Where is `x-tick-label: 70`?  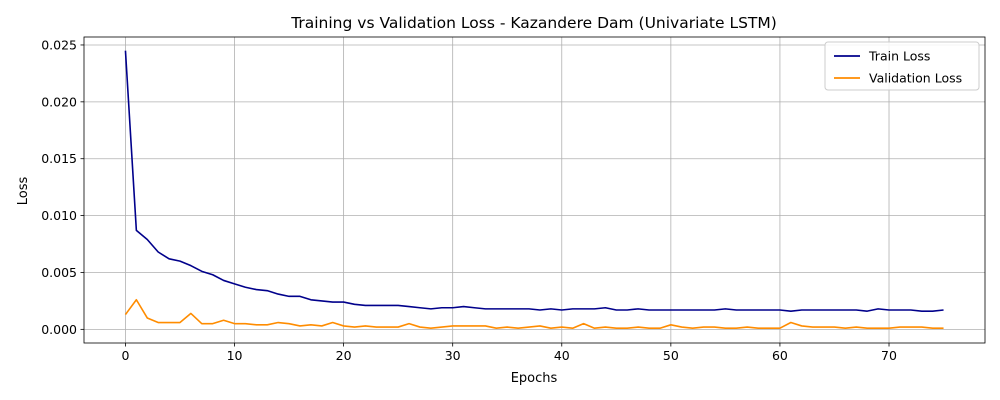
x-tick-label: 70 is located at coordinates (889, 355).